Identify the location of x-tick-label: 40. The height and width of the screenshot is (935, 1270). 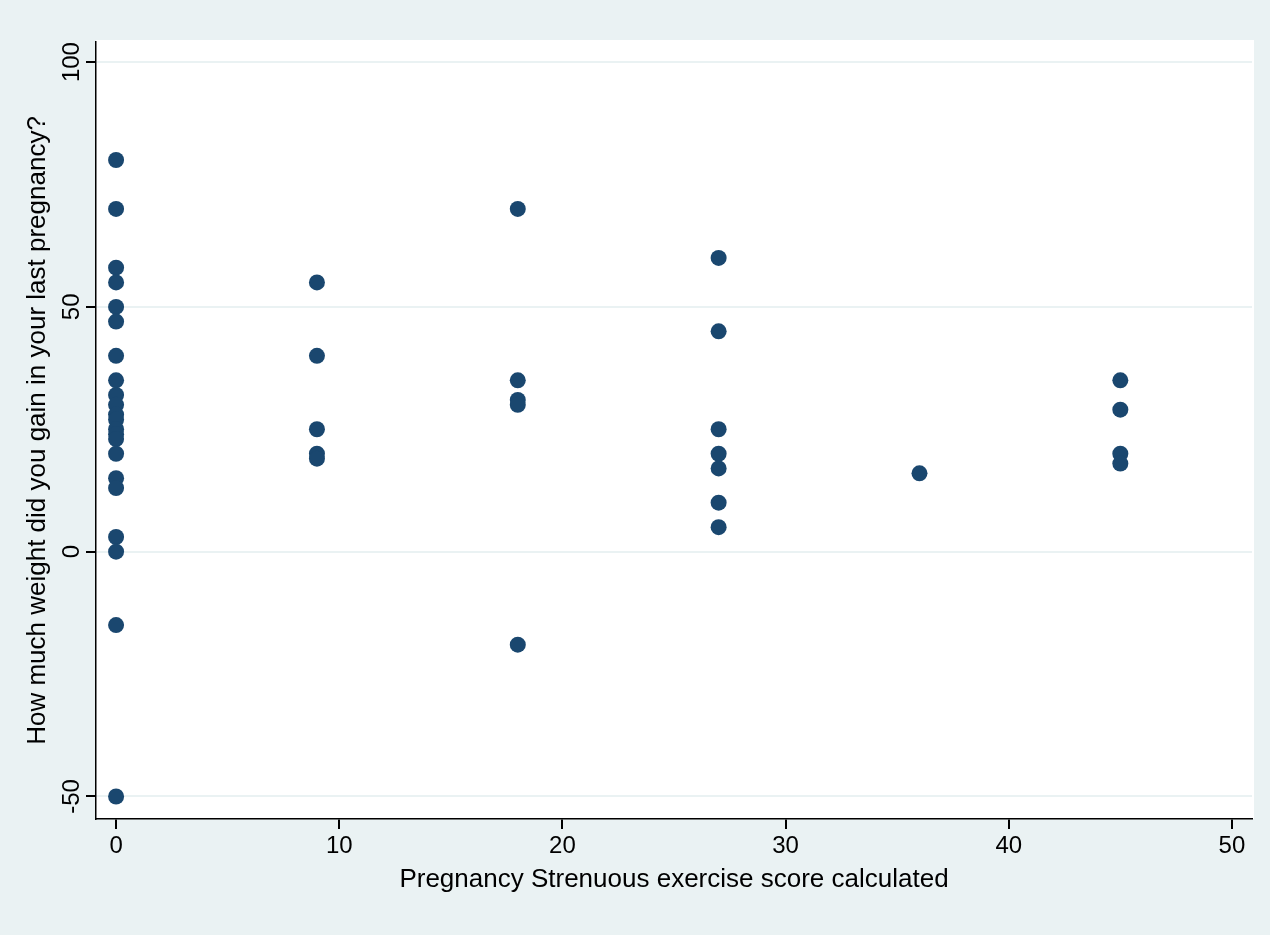
(1009, 845).